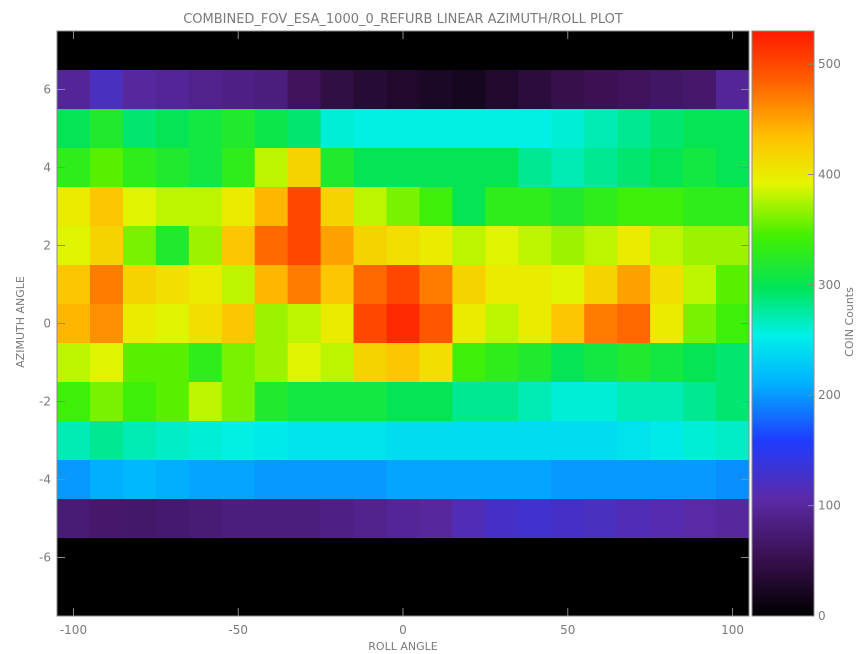 The image size is (858, 654). I want to click on y-tick-label: -6, so click(45, 558).